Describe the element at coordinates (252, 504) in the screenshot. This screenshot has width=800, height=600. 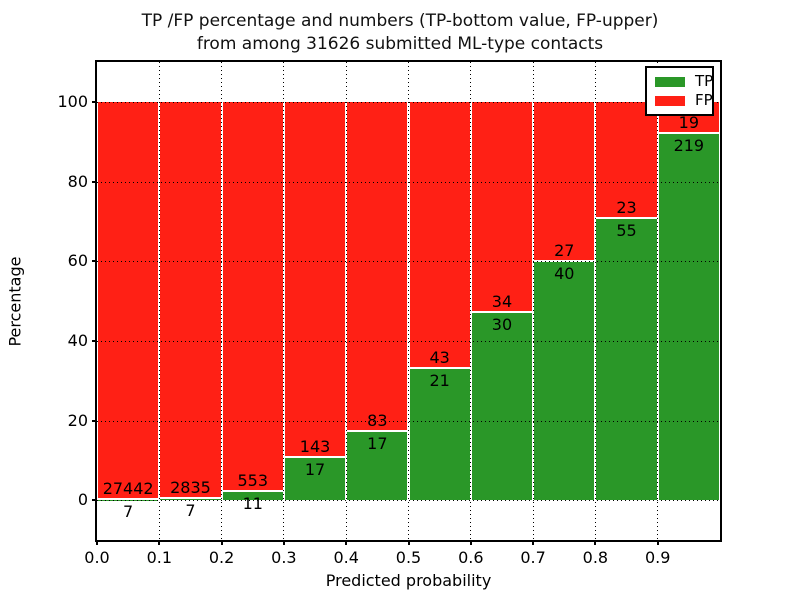
I see `tp-count-label: 11` at that location.